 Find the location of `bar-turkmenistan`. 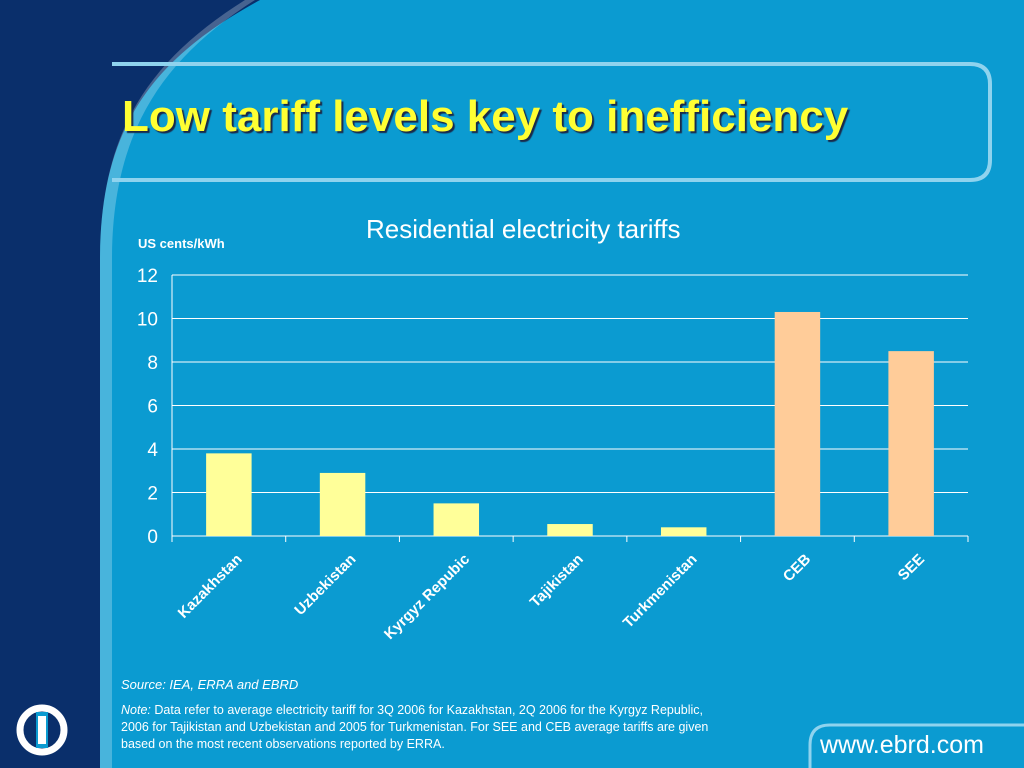

bar-turkmenistan is located at coordinates (683, 531).